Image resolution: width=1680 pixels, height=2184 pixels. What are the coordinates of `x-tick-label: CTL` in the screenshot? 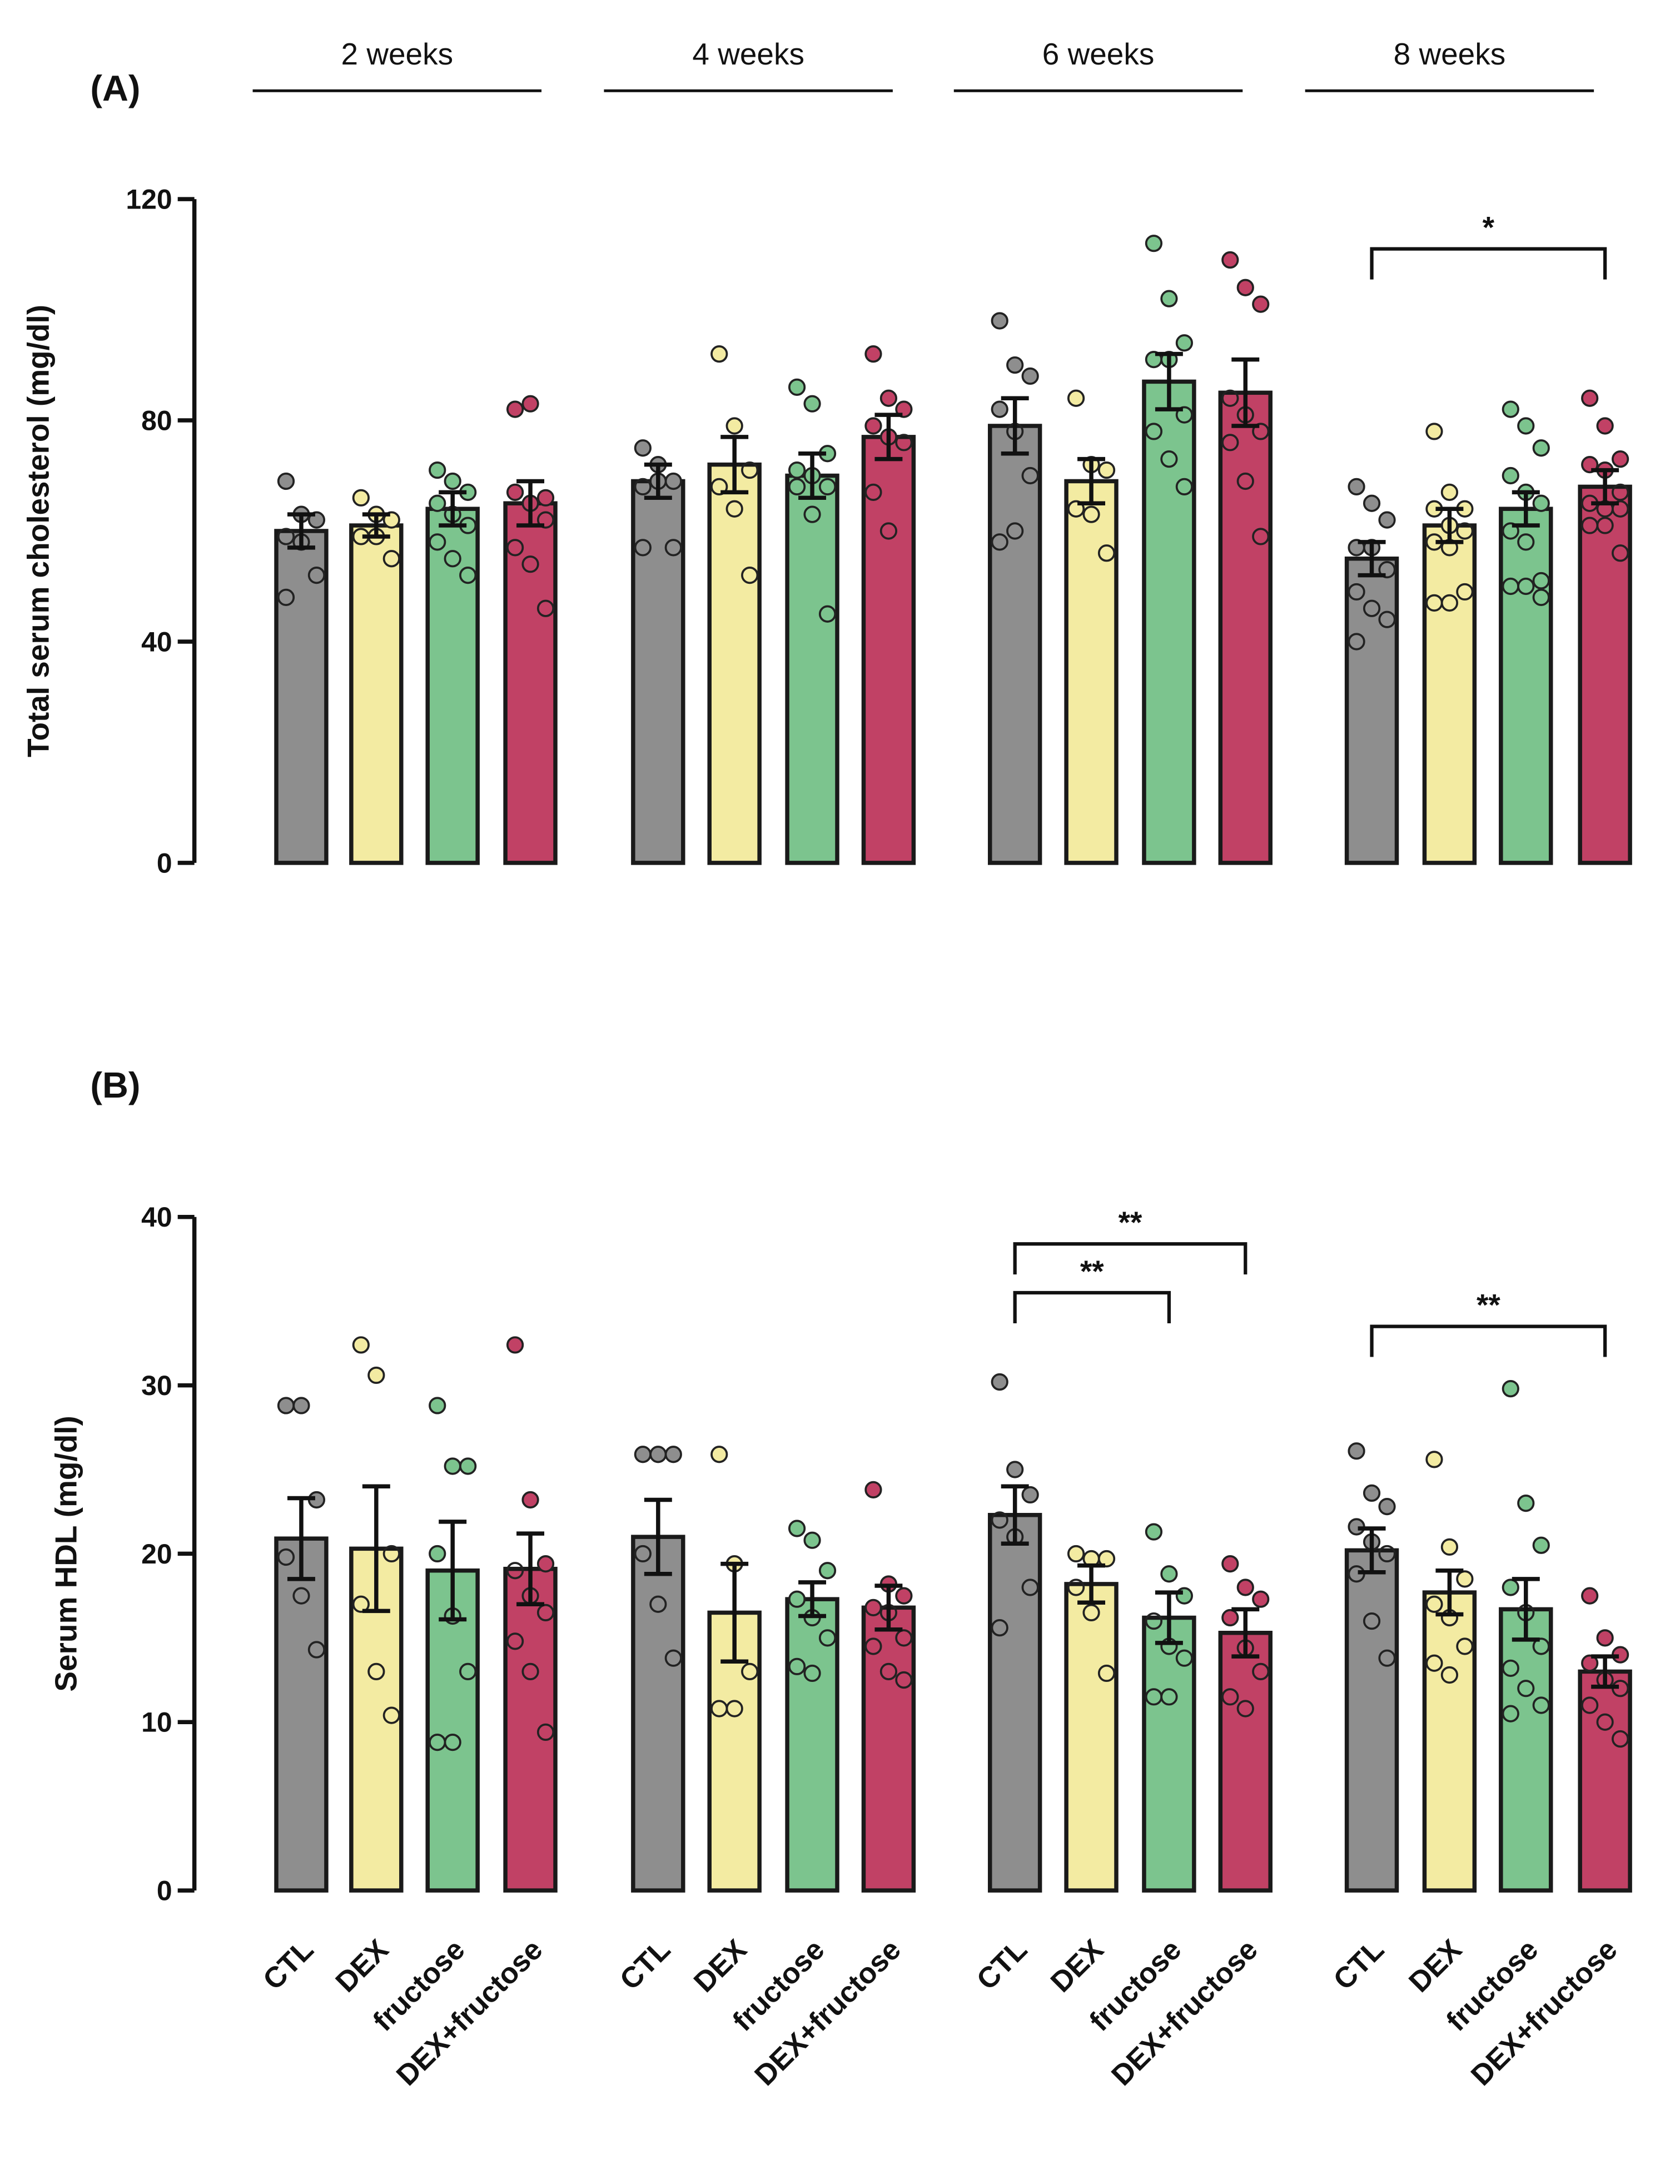 It's located at (289, 1964).